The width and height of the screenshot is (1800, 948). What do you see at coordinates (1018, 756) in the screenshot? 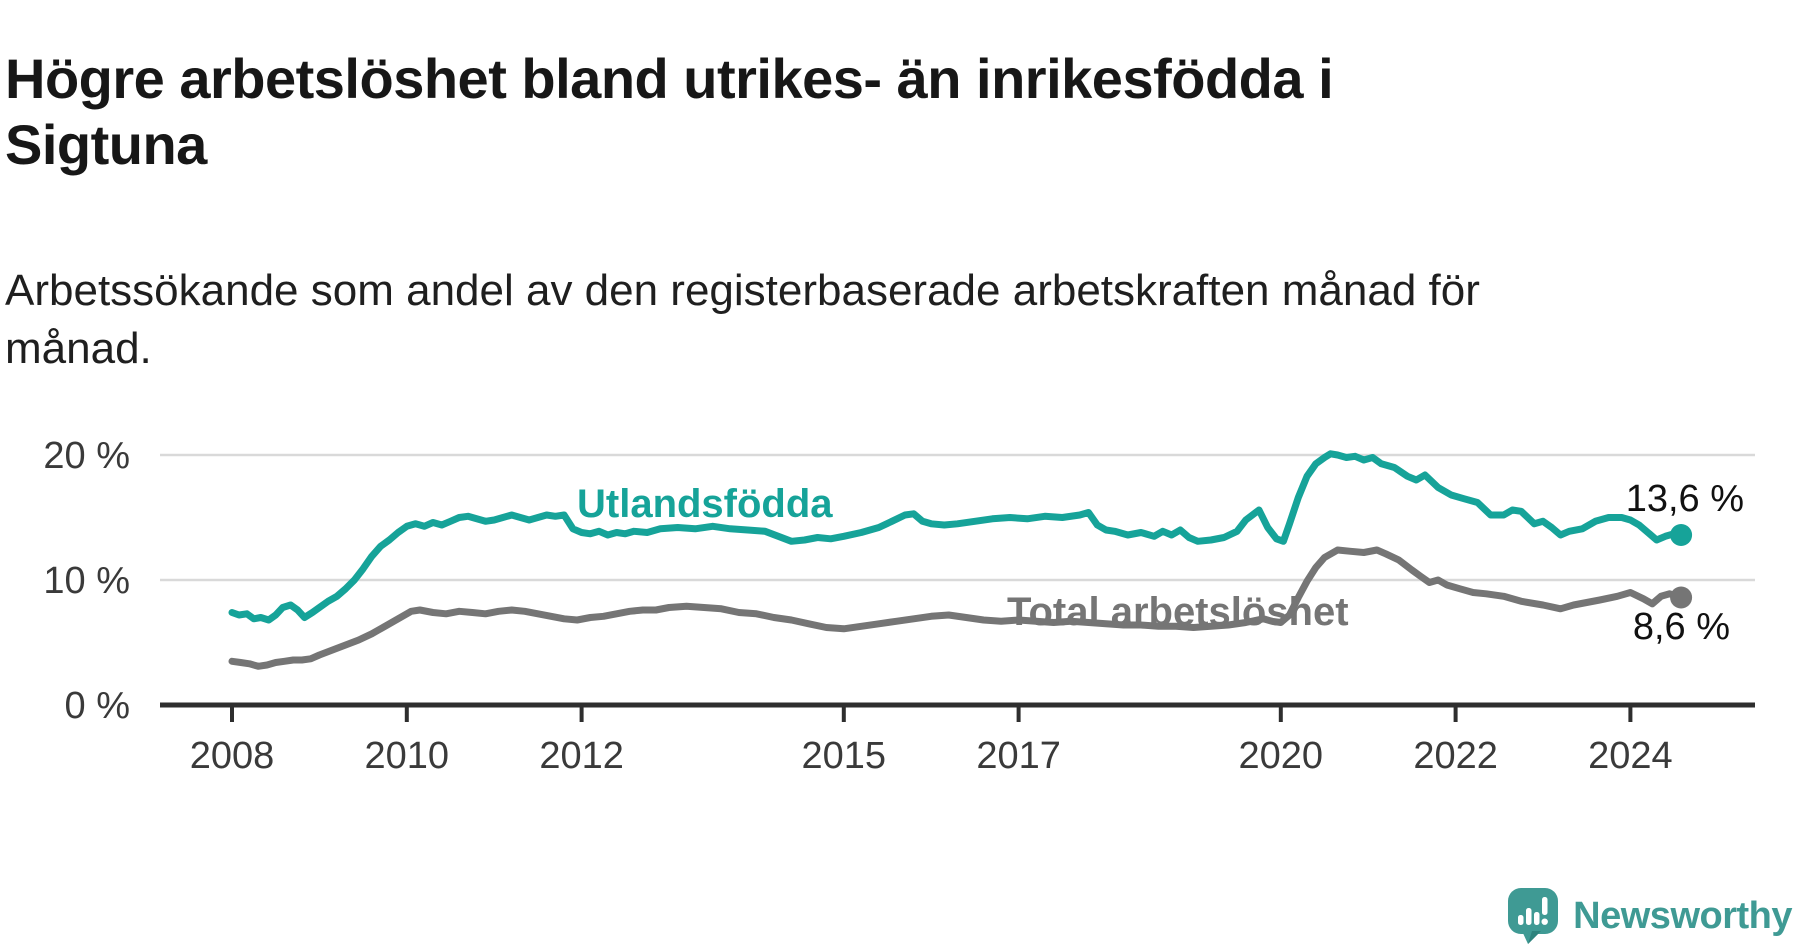
I see `x-tick-label-2017: 2017` at bounding box center [1018, 756].